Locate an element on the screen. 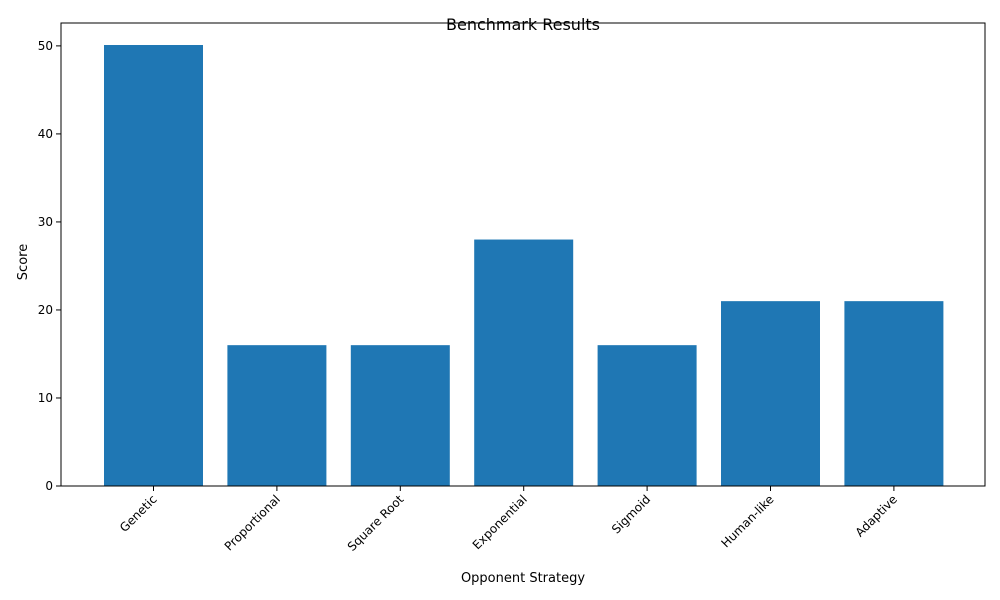 The image size is (1000, 600). y-tick-label: 40 is located at coordinates (45, 134).